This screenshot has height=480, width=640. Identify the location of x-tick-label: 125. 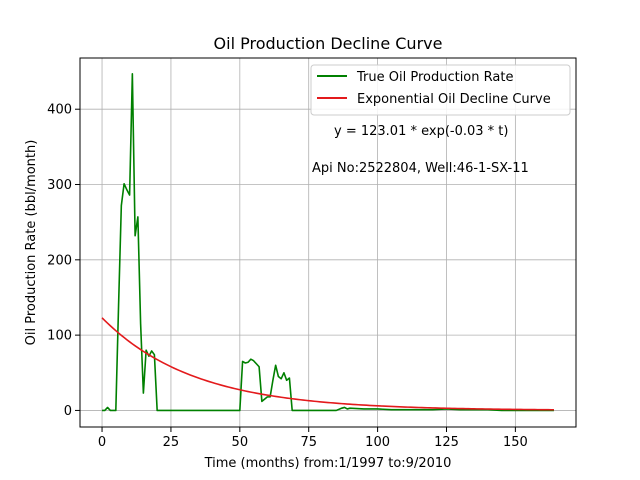
(446, 442).